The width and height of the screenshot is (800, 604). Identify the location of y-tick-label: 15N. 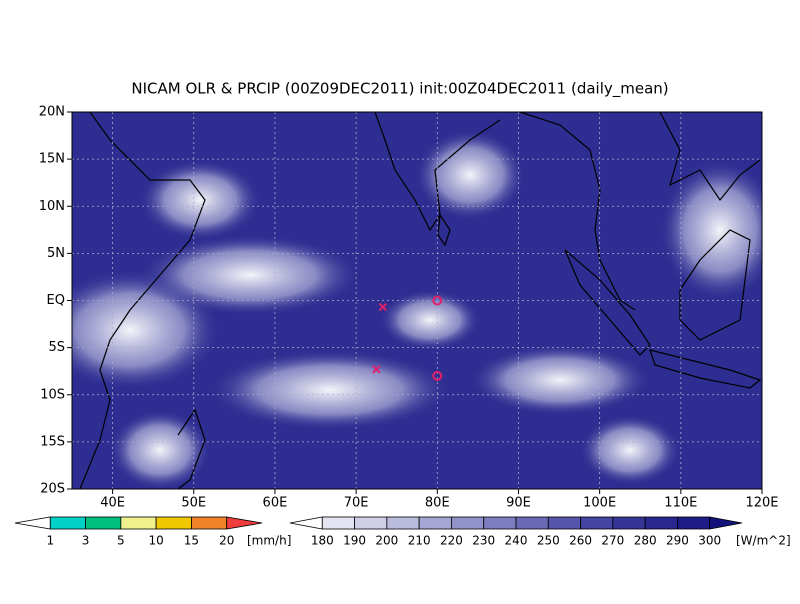
(52, 159).